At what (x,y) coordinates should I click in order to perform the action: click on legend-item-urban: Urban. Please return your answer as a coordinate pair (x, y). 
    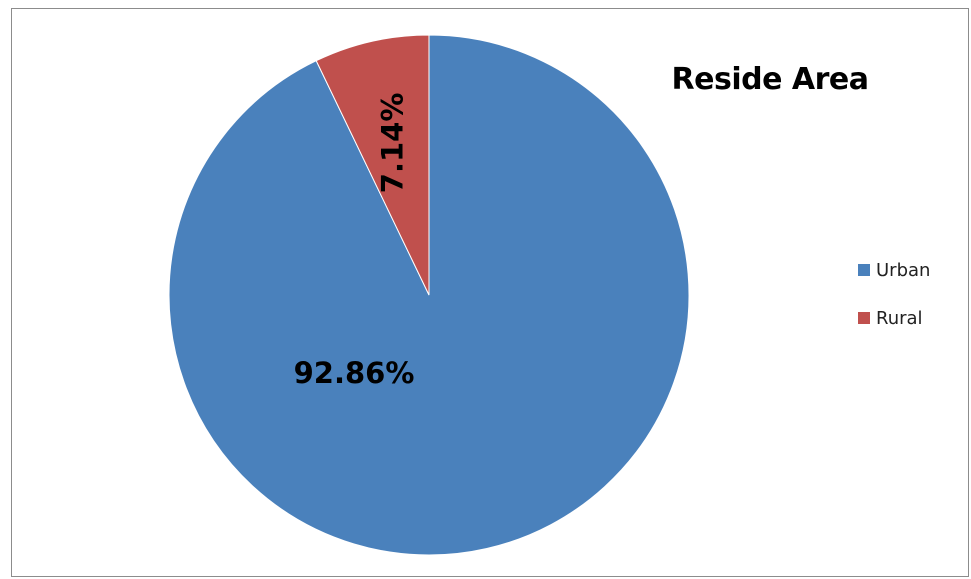
    Looking at the image, I should click on (913, 270).